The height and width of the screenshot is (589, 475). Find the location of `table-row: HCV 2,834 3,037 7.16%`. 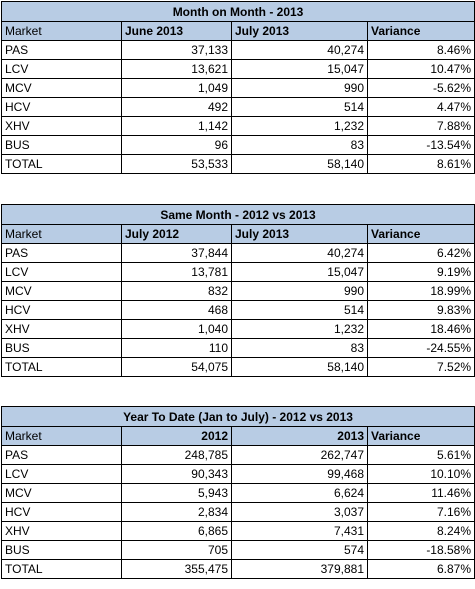

table-row: HCV 2,834 3,037 7.16% is located at coordinates (238, 512).